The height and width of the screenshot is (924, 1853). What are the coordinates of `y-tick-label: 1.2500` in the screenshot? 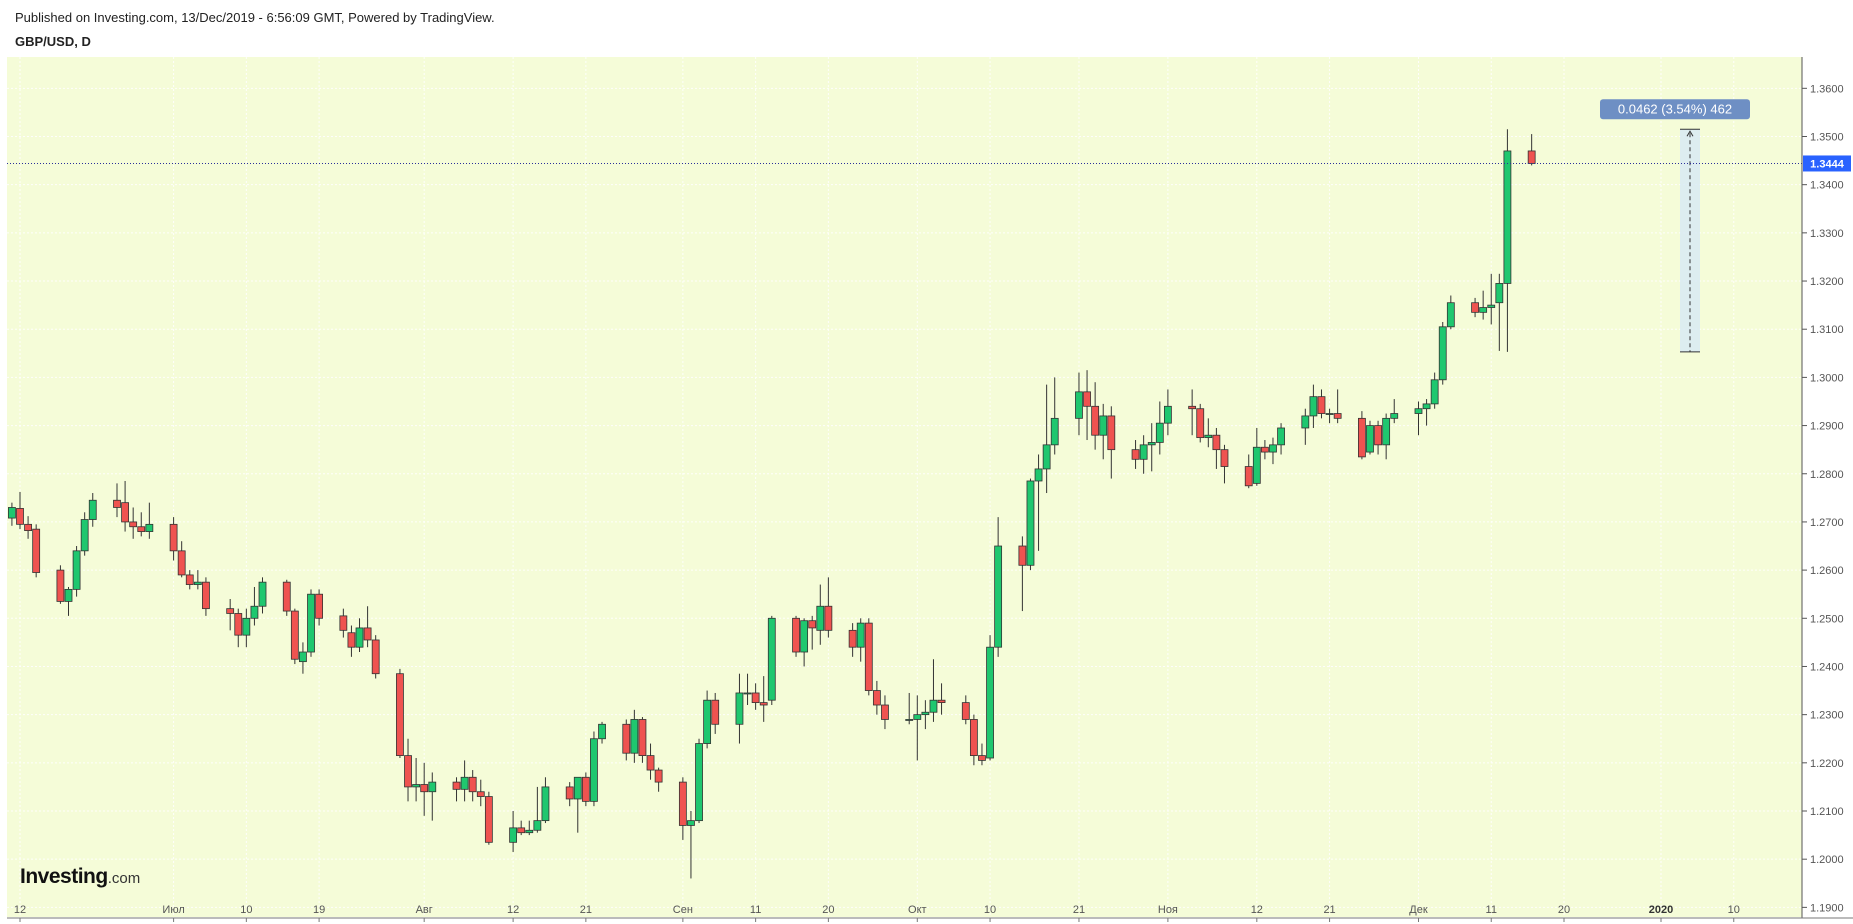 It's located at (1827, 619).